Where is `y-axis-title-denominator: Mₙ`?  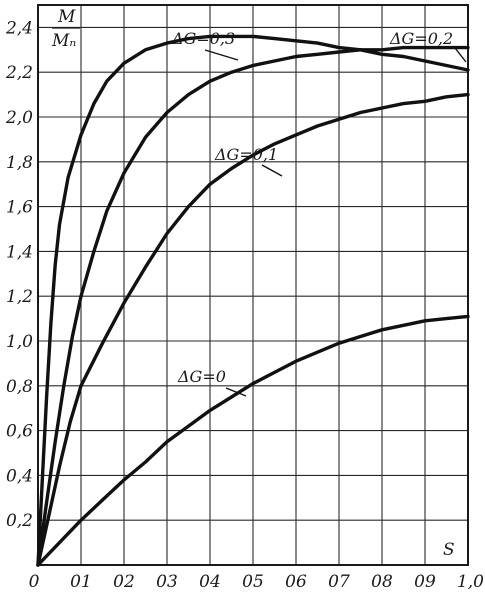 y-axis-title-denominator: Mₙ is located at coordinates (63, 41).